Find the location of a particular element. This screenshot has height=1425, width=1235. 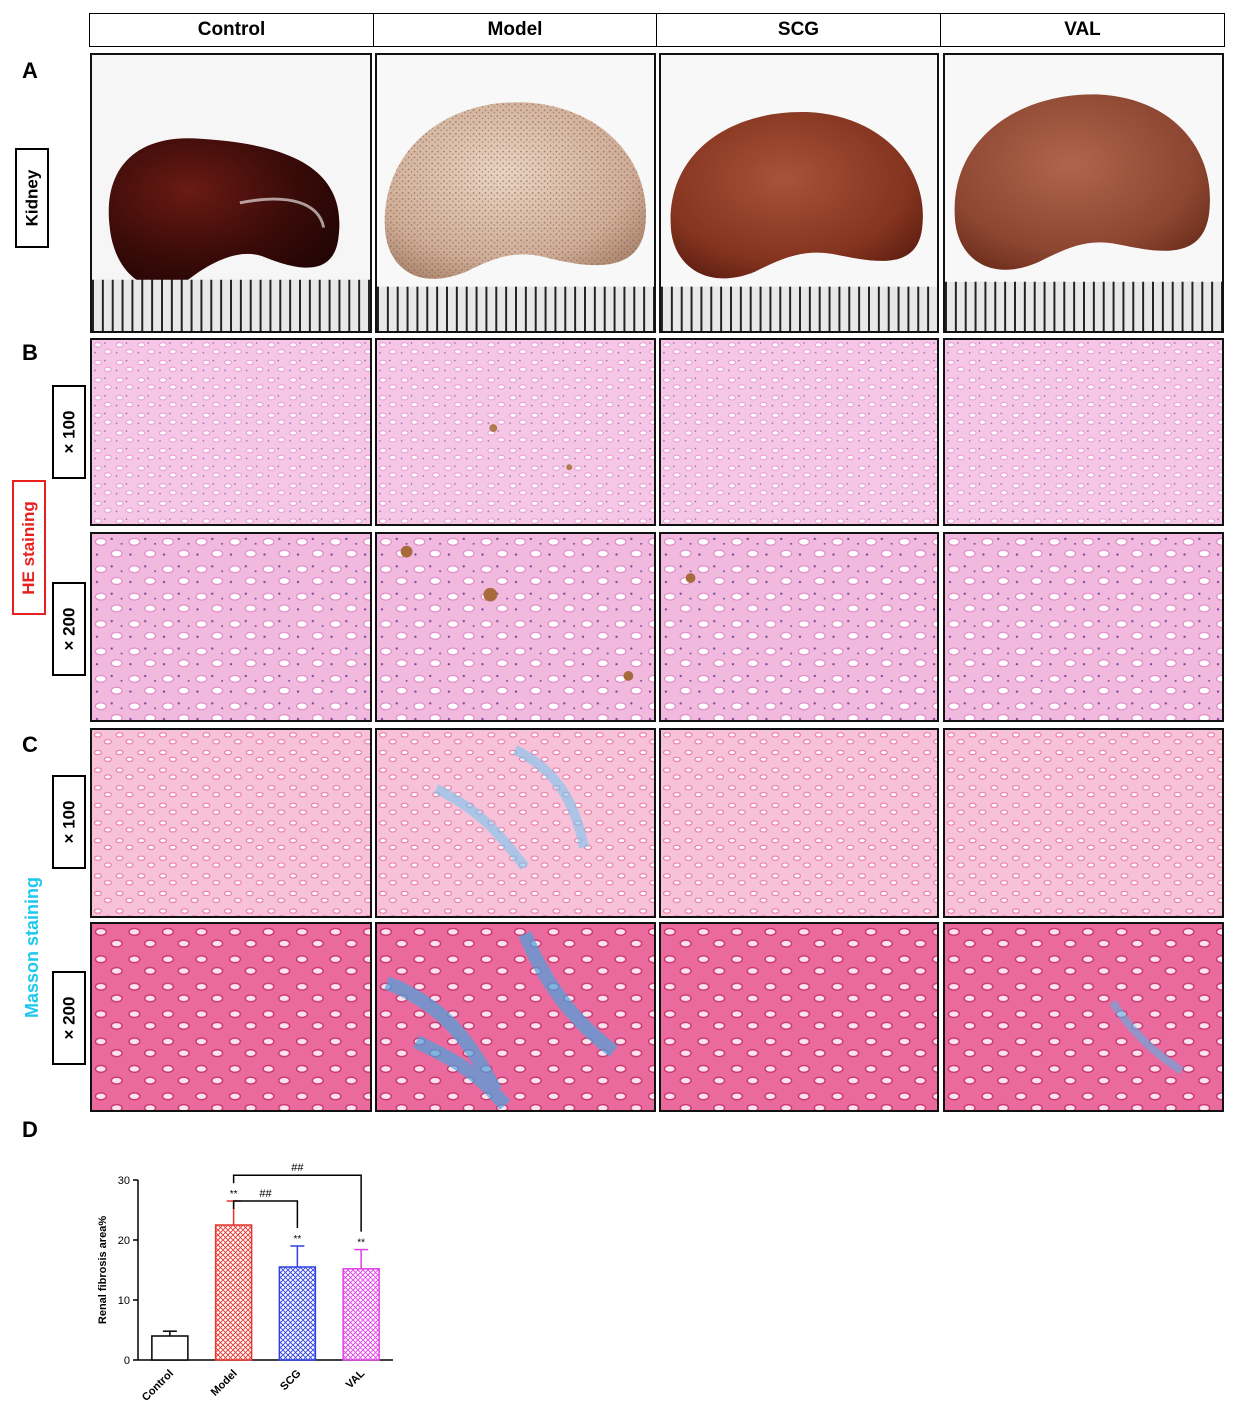

column-header-model: Model is located at coordinates (515, 30).